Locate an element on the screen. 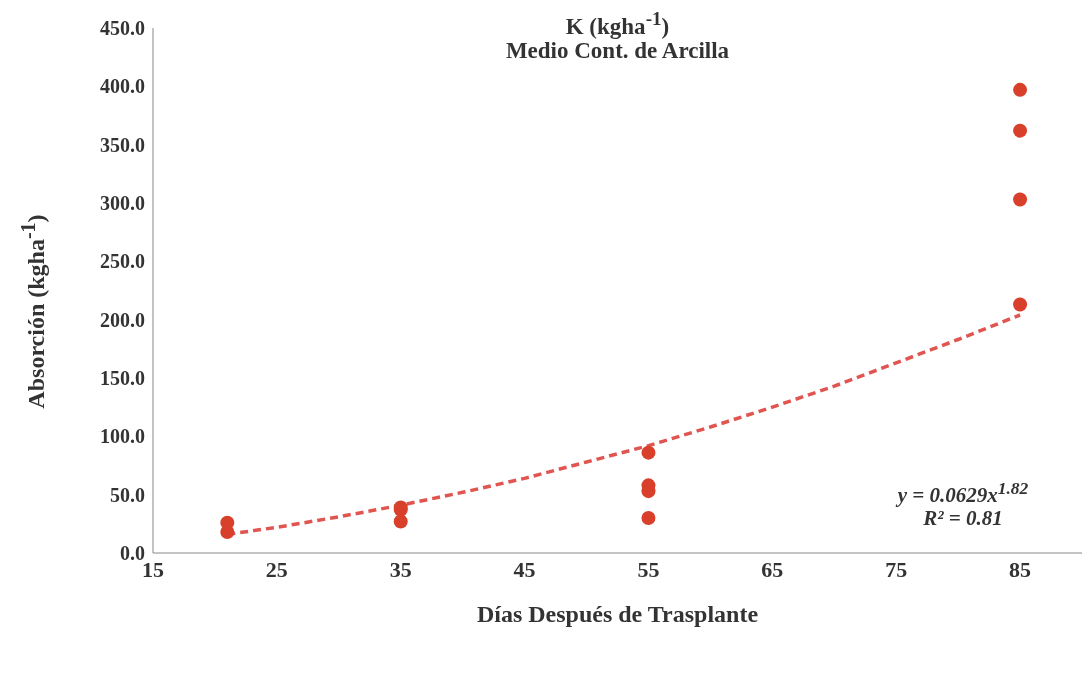 The height and width of the screenshot is (677, 1092). x-tick-label: 25 is located at coordinates (276, 569).